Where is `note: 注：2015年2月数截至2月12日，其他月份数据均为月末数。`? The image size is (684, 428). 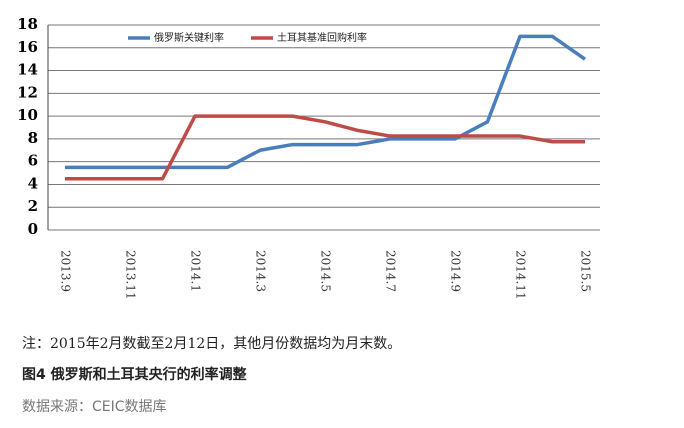 note: 注：2015年2月数截至2月12日，其他月份数据均为月末数。 is located at coordinates (212, 344).